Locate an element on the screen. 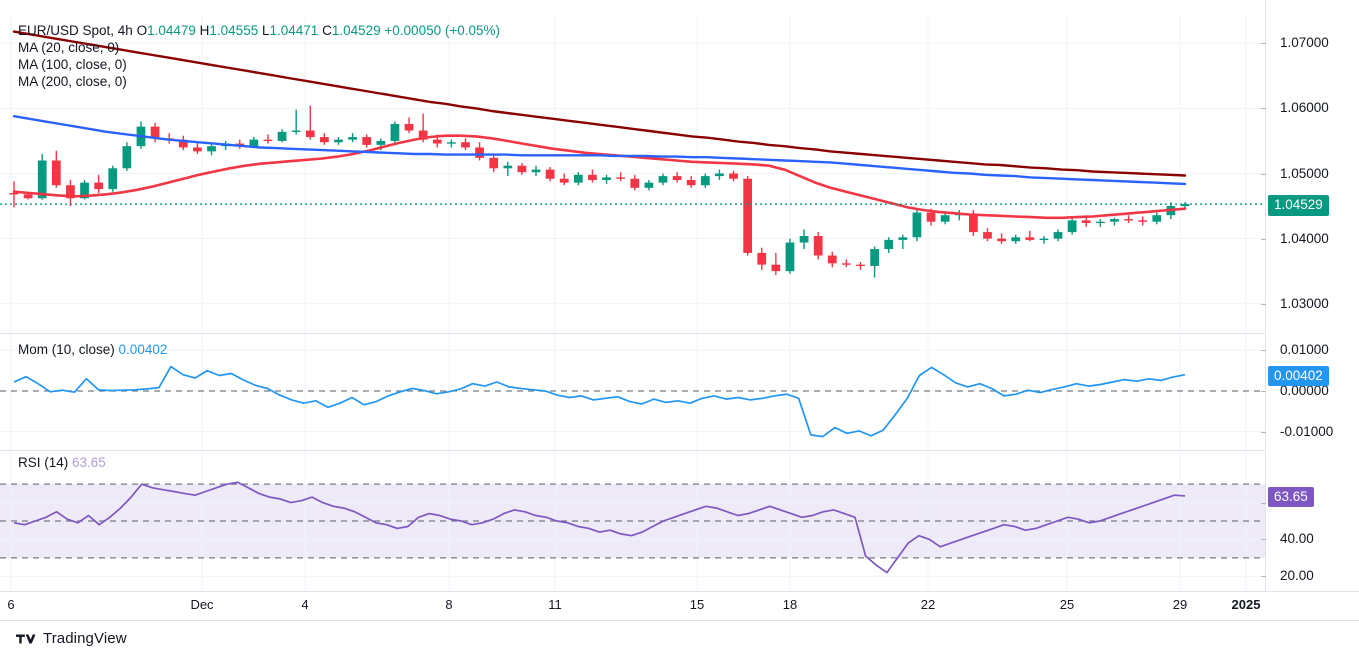  price-axis-label-1-tick is located at coordinates (1263, 109).